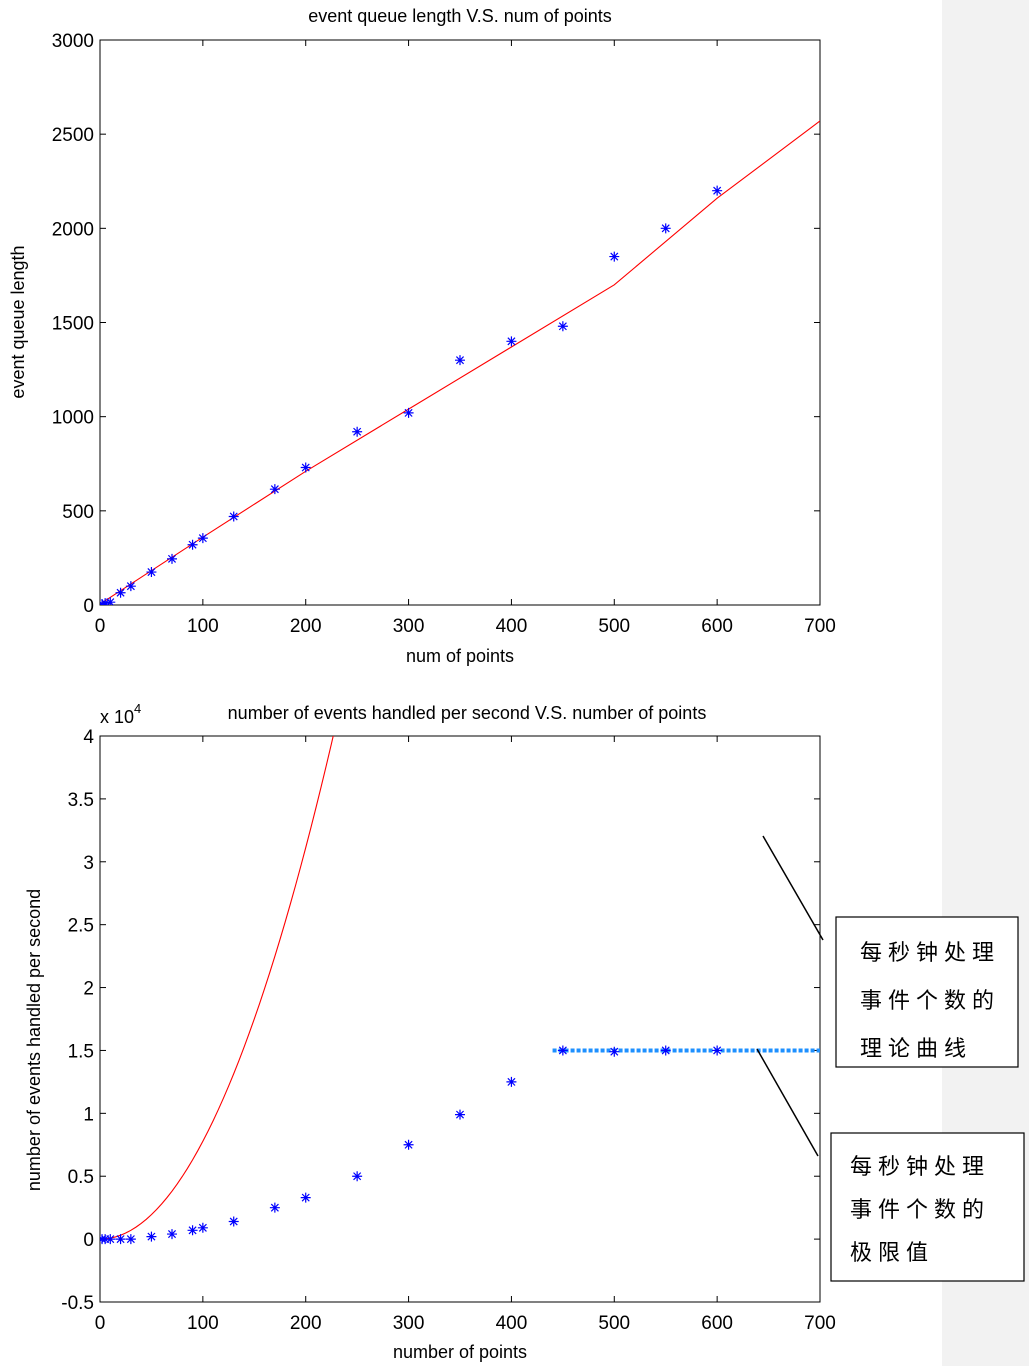 The height and width of the screenshot is (1366, 1029). I want to click on chart2-y-scale-exponent: 4, so click(137, 708).